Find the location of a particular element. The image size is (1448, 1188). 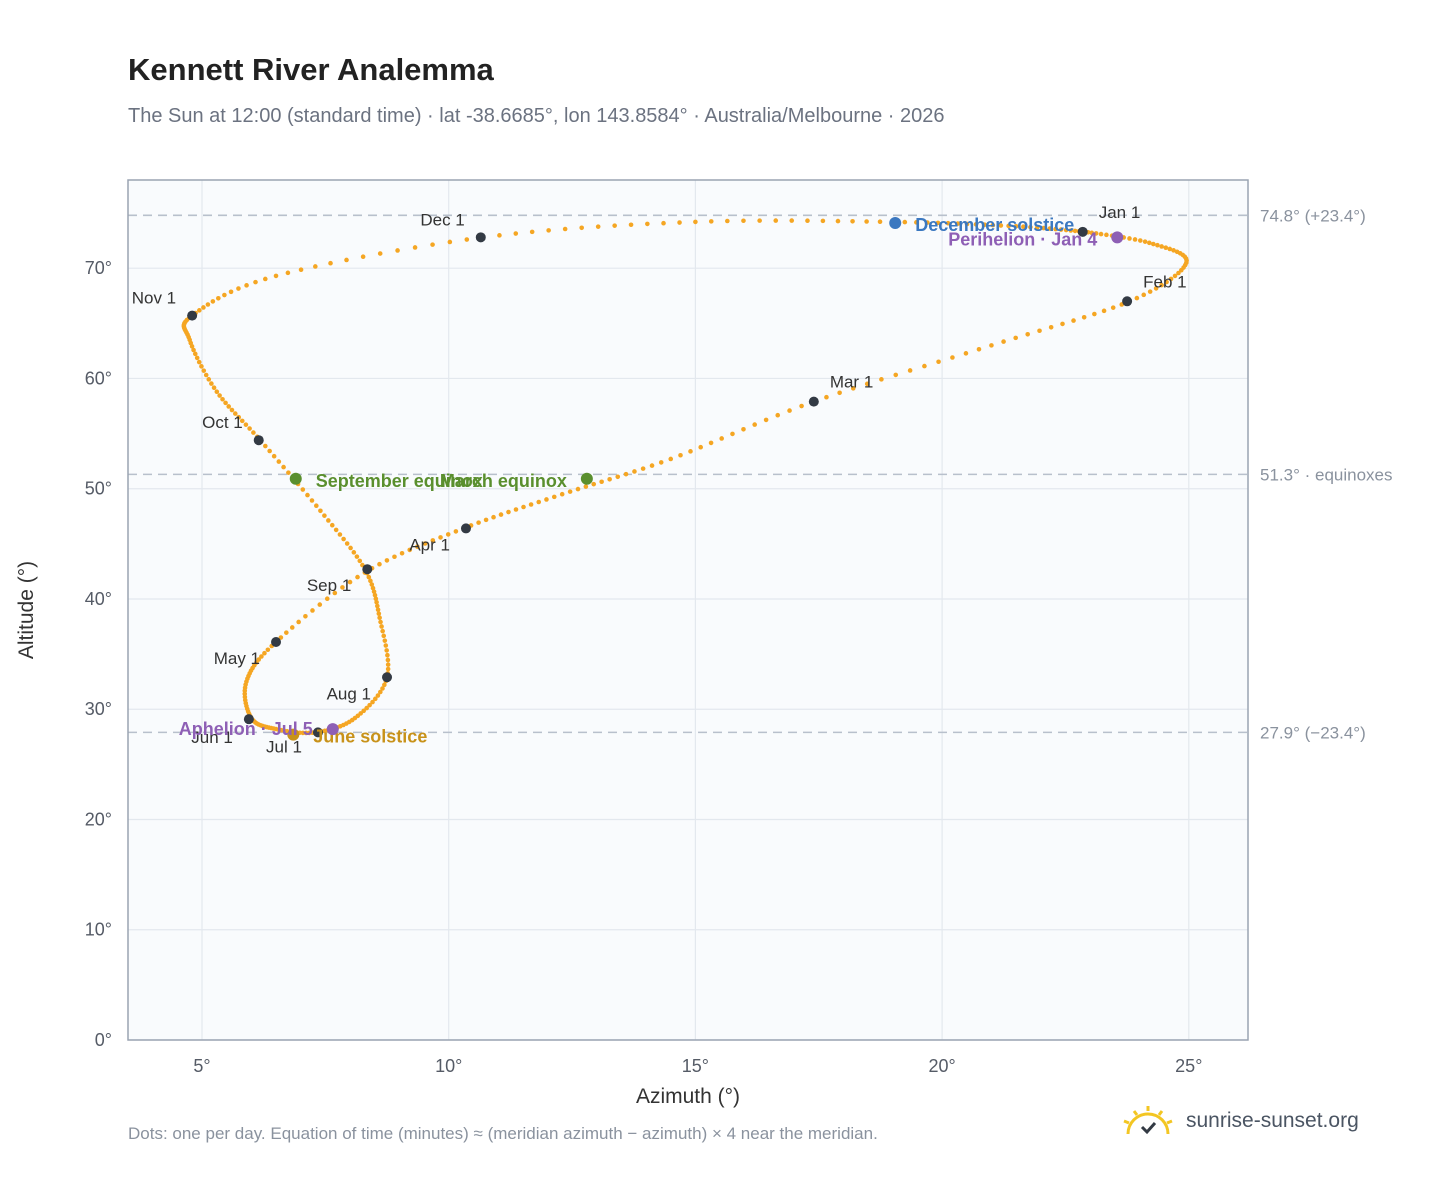

month-marker-label: Apr 1 is located at coordinates (429, 544).